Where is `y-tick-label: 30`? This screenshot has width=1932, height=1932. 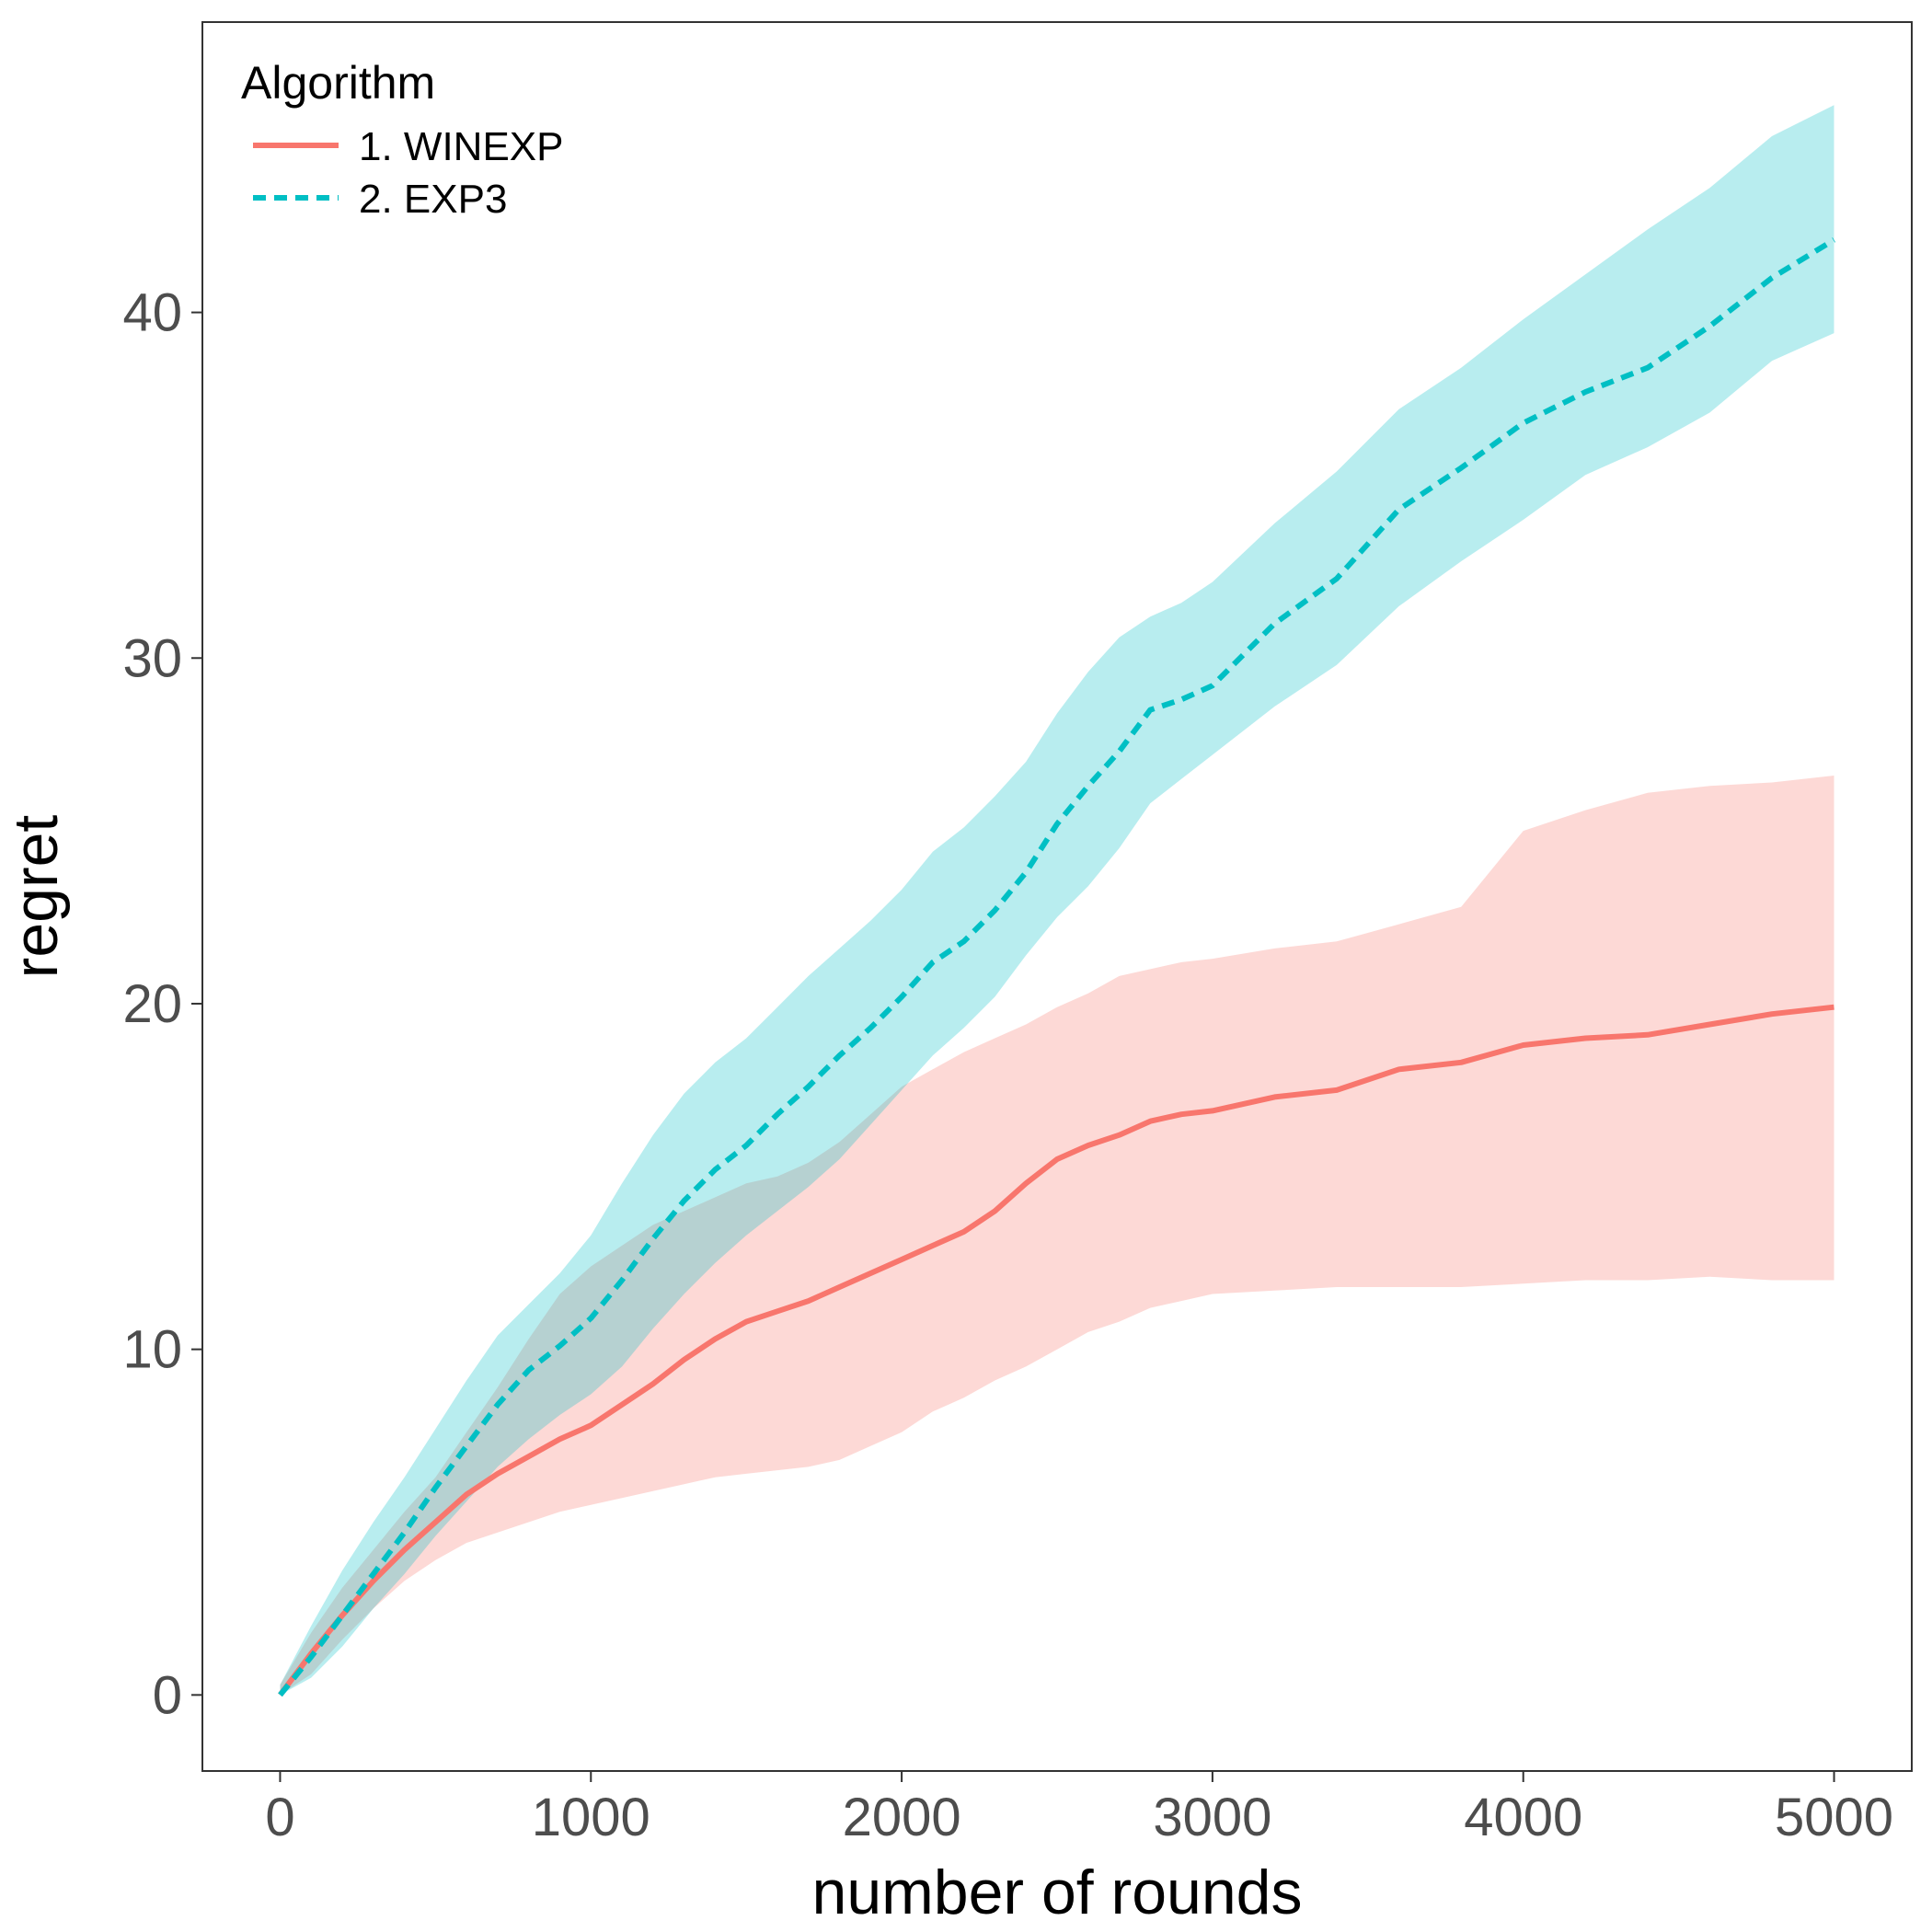
y-tick-label: 30 is located at coordinates (152, 658).